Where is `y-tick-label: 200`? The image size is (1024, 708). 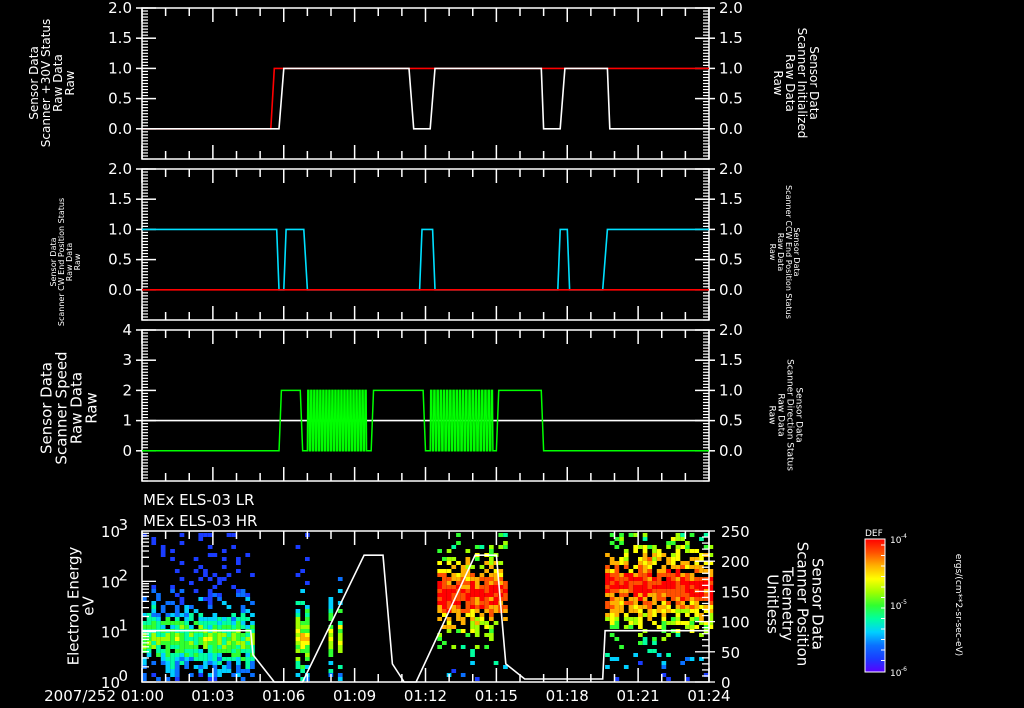
y-tick-label: 200 is located at coordinates (735, 562).